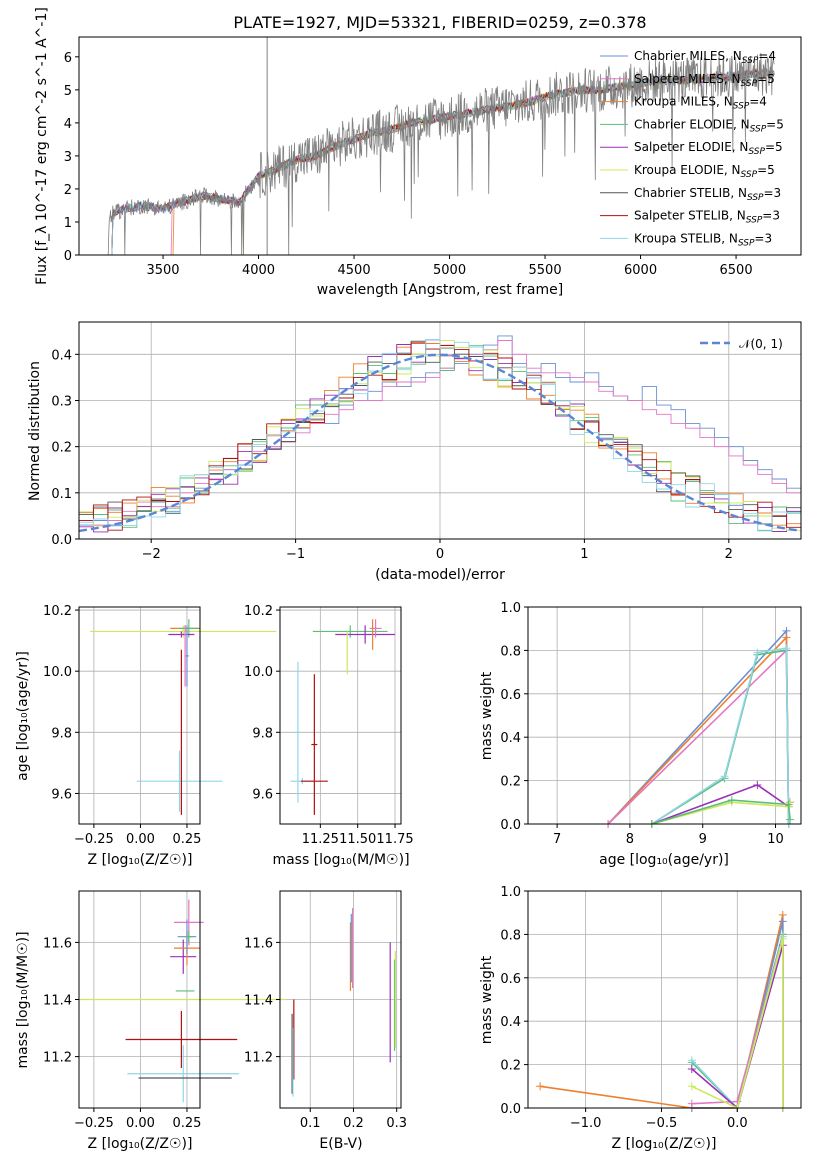  Describe the element at coordinates (68, 58) in the screenshot. I see `spectrum-y-tick-label: 6` at that location.